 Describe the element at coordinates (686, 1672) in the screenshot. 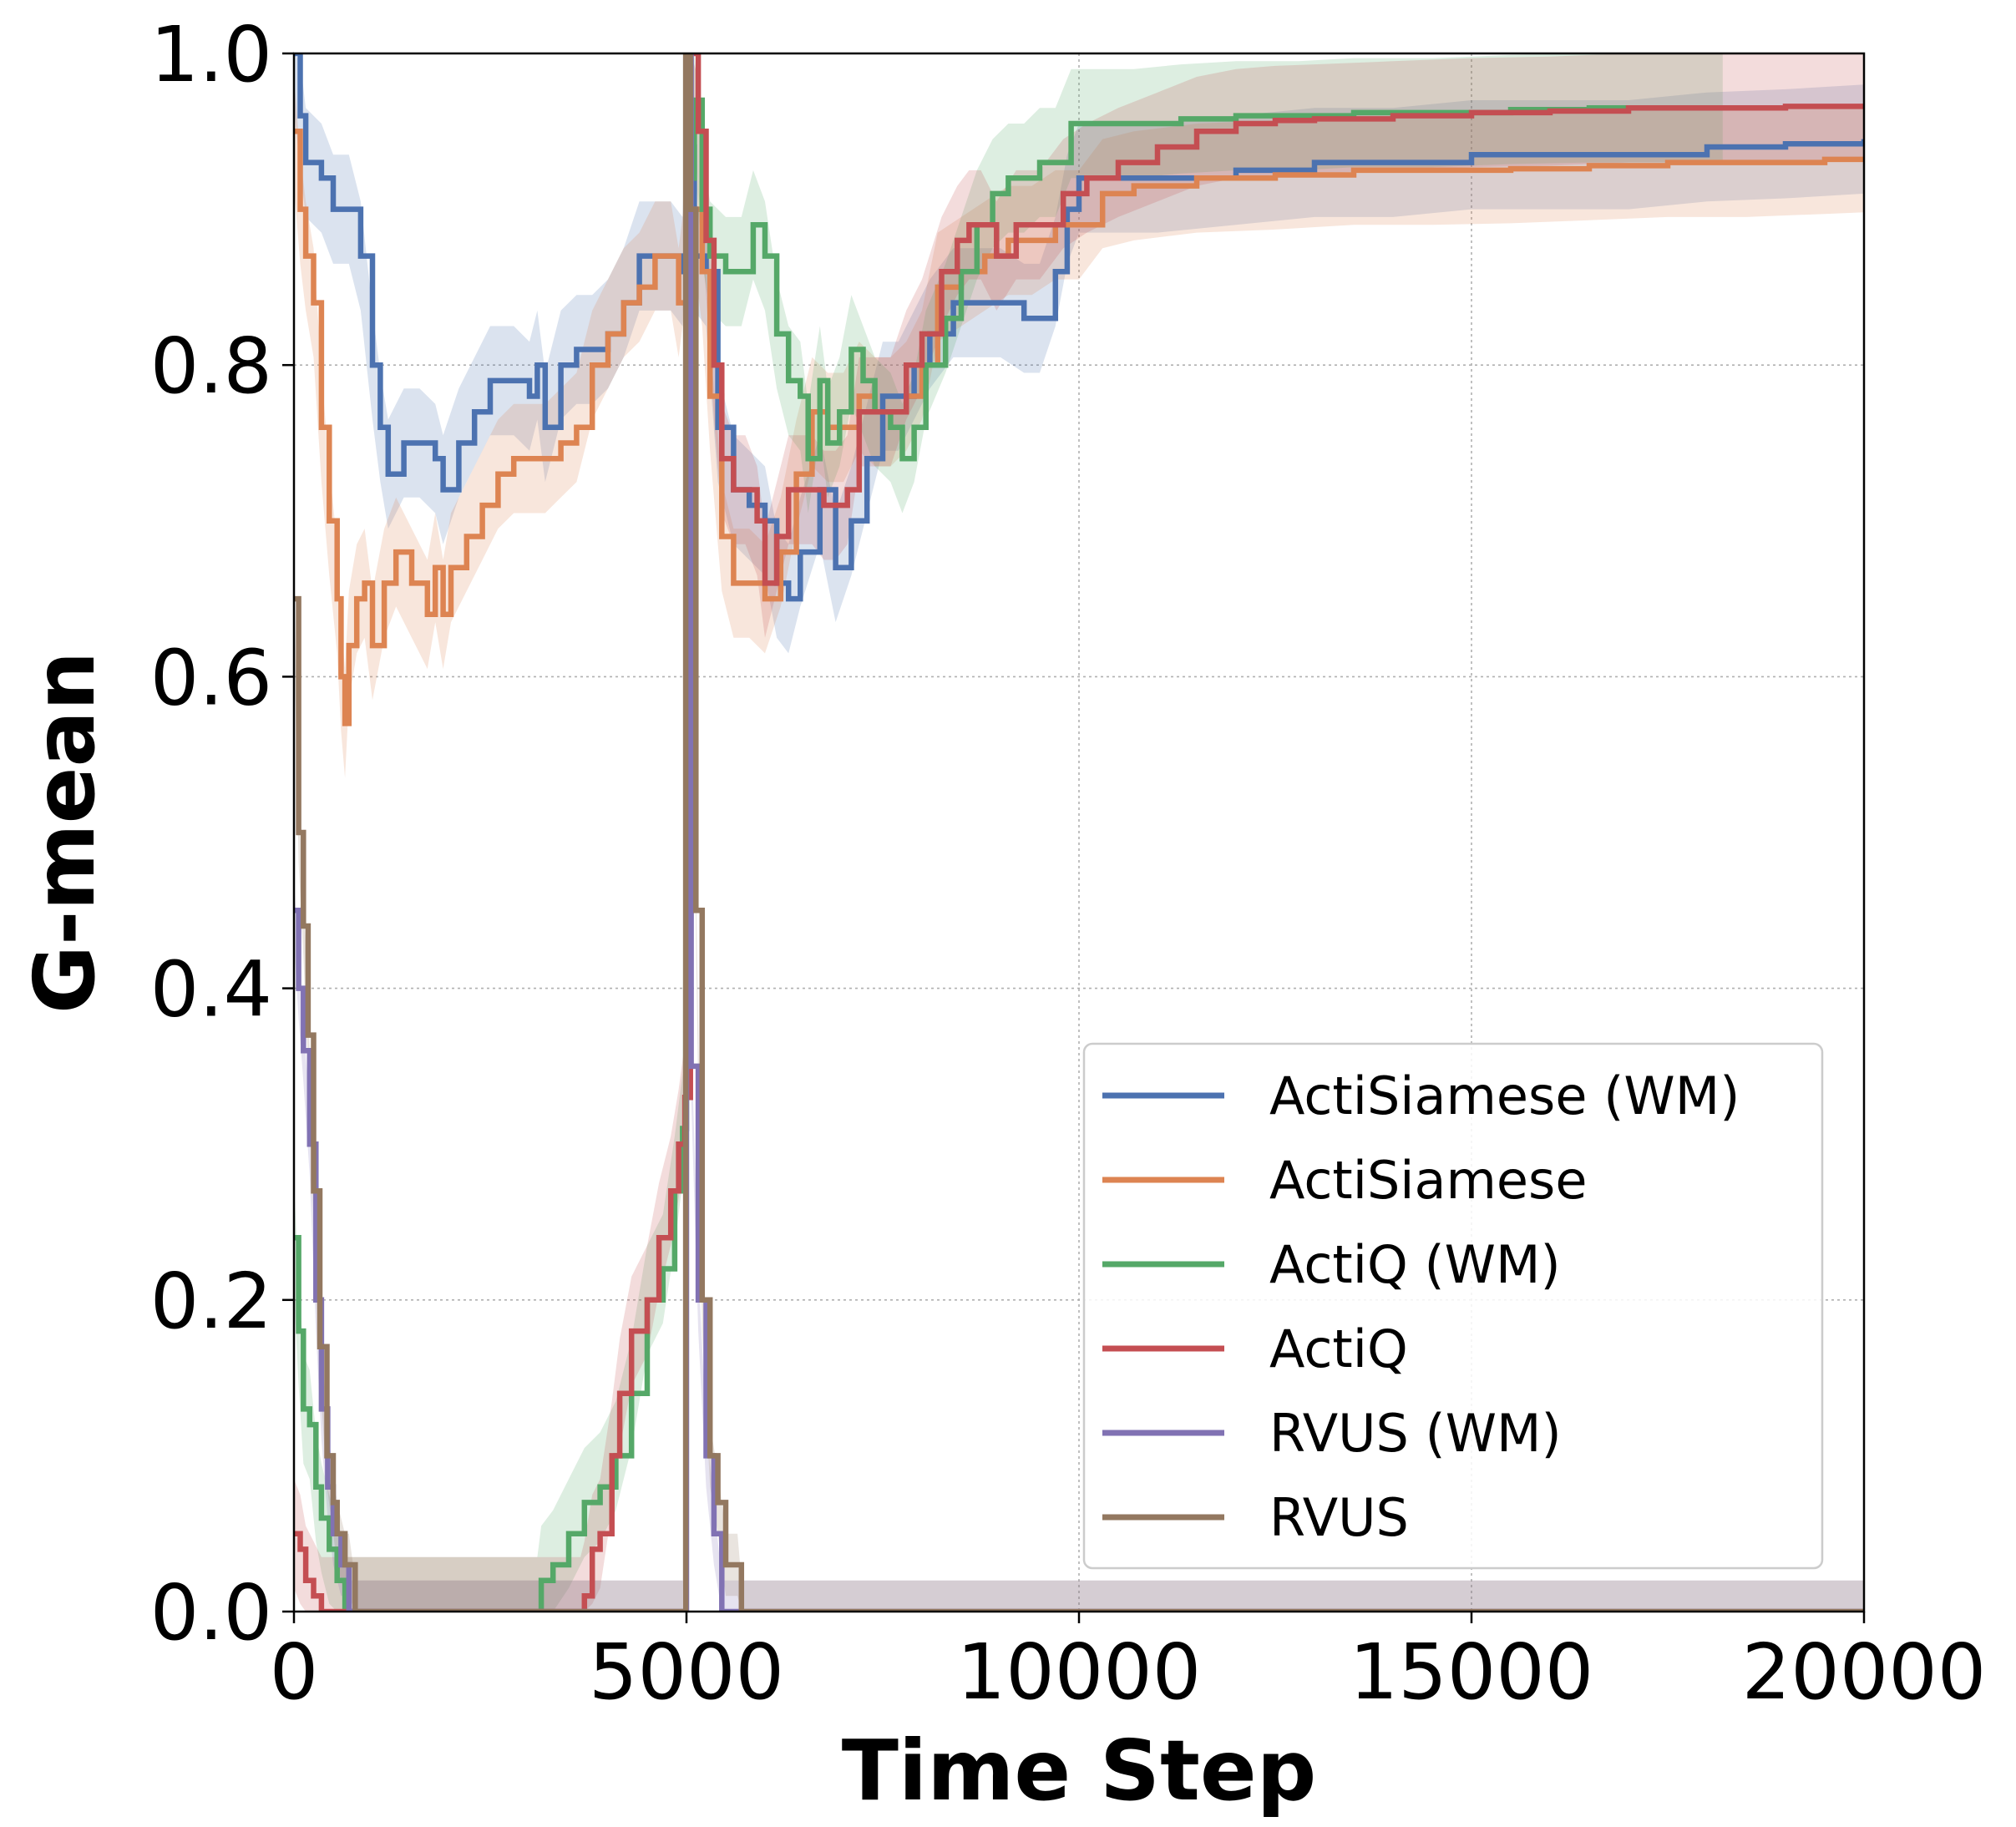

I see `x-tick-label: 5000` at that location.